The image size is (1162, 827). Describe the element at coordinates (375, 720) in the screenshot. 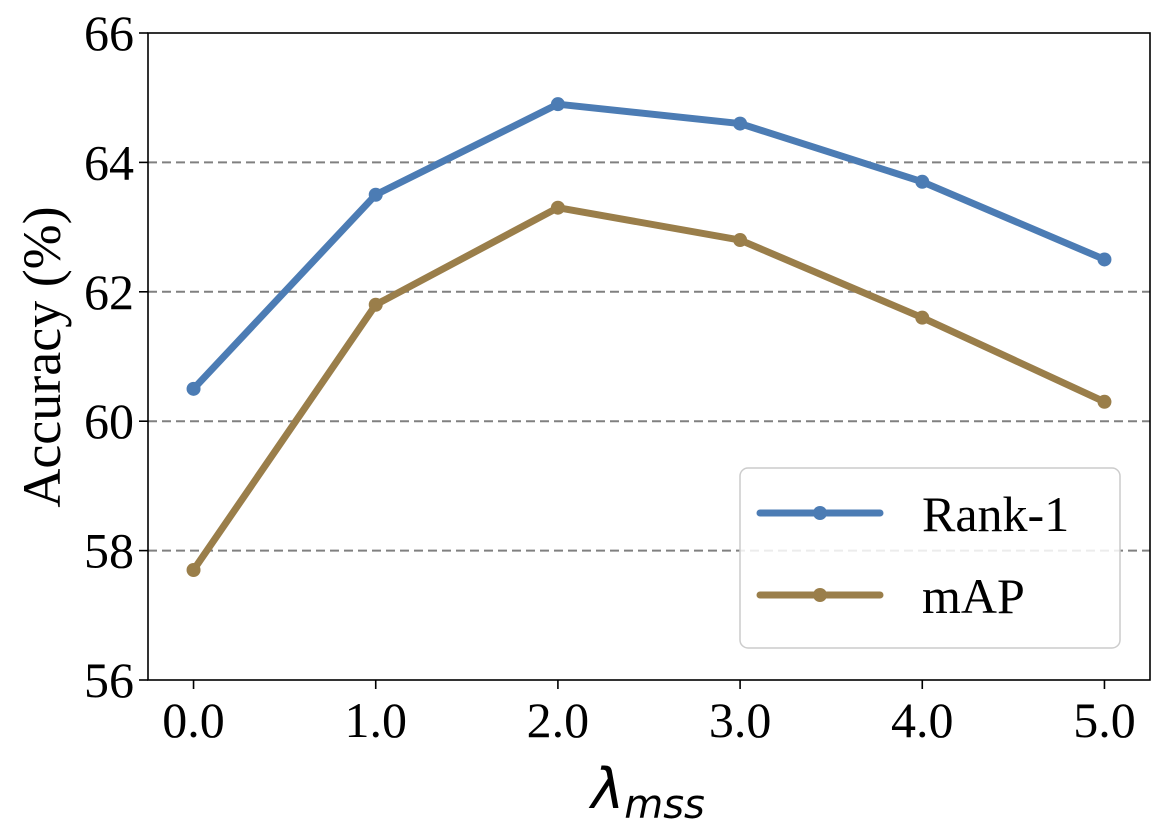

I see `x-tick-label-1.0: 1.0` at that location.